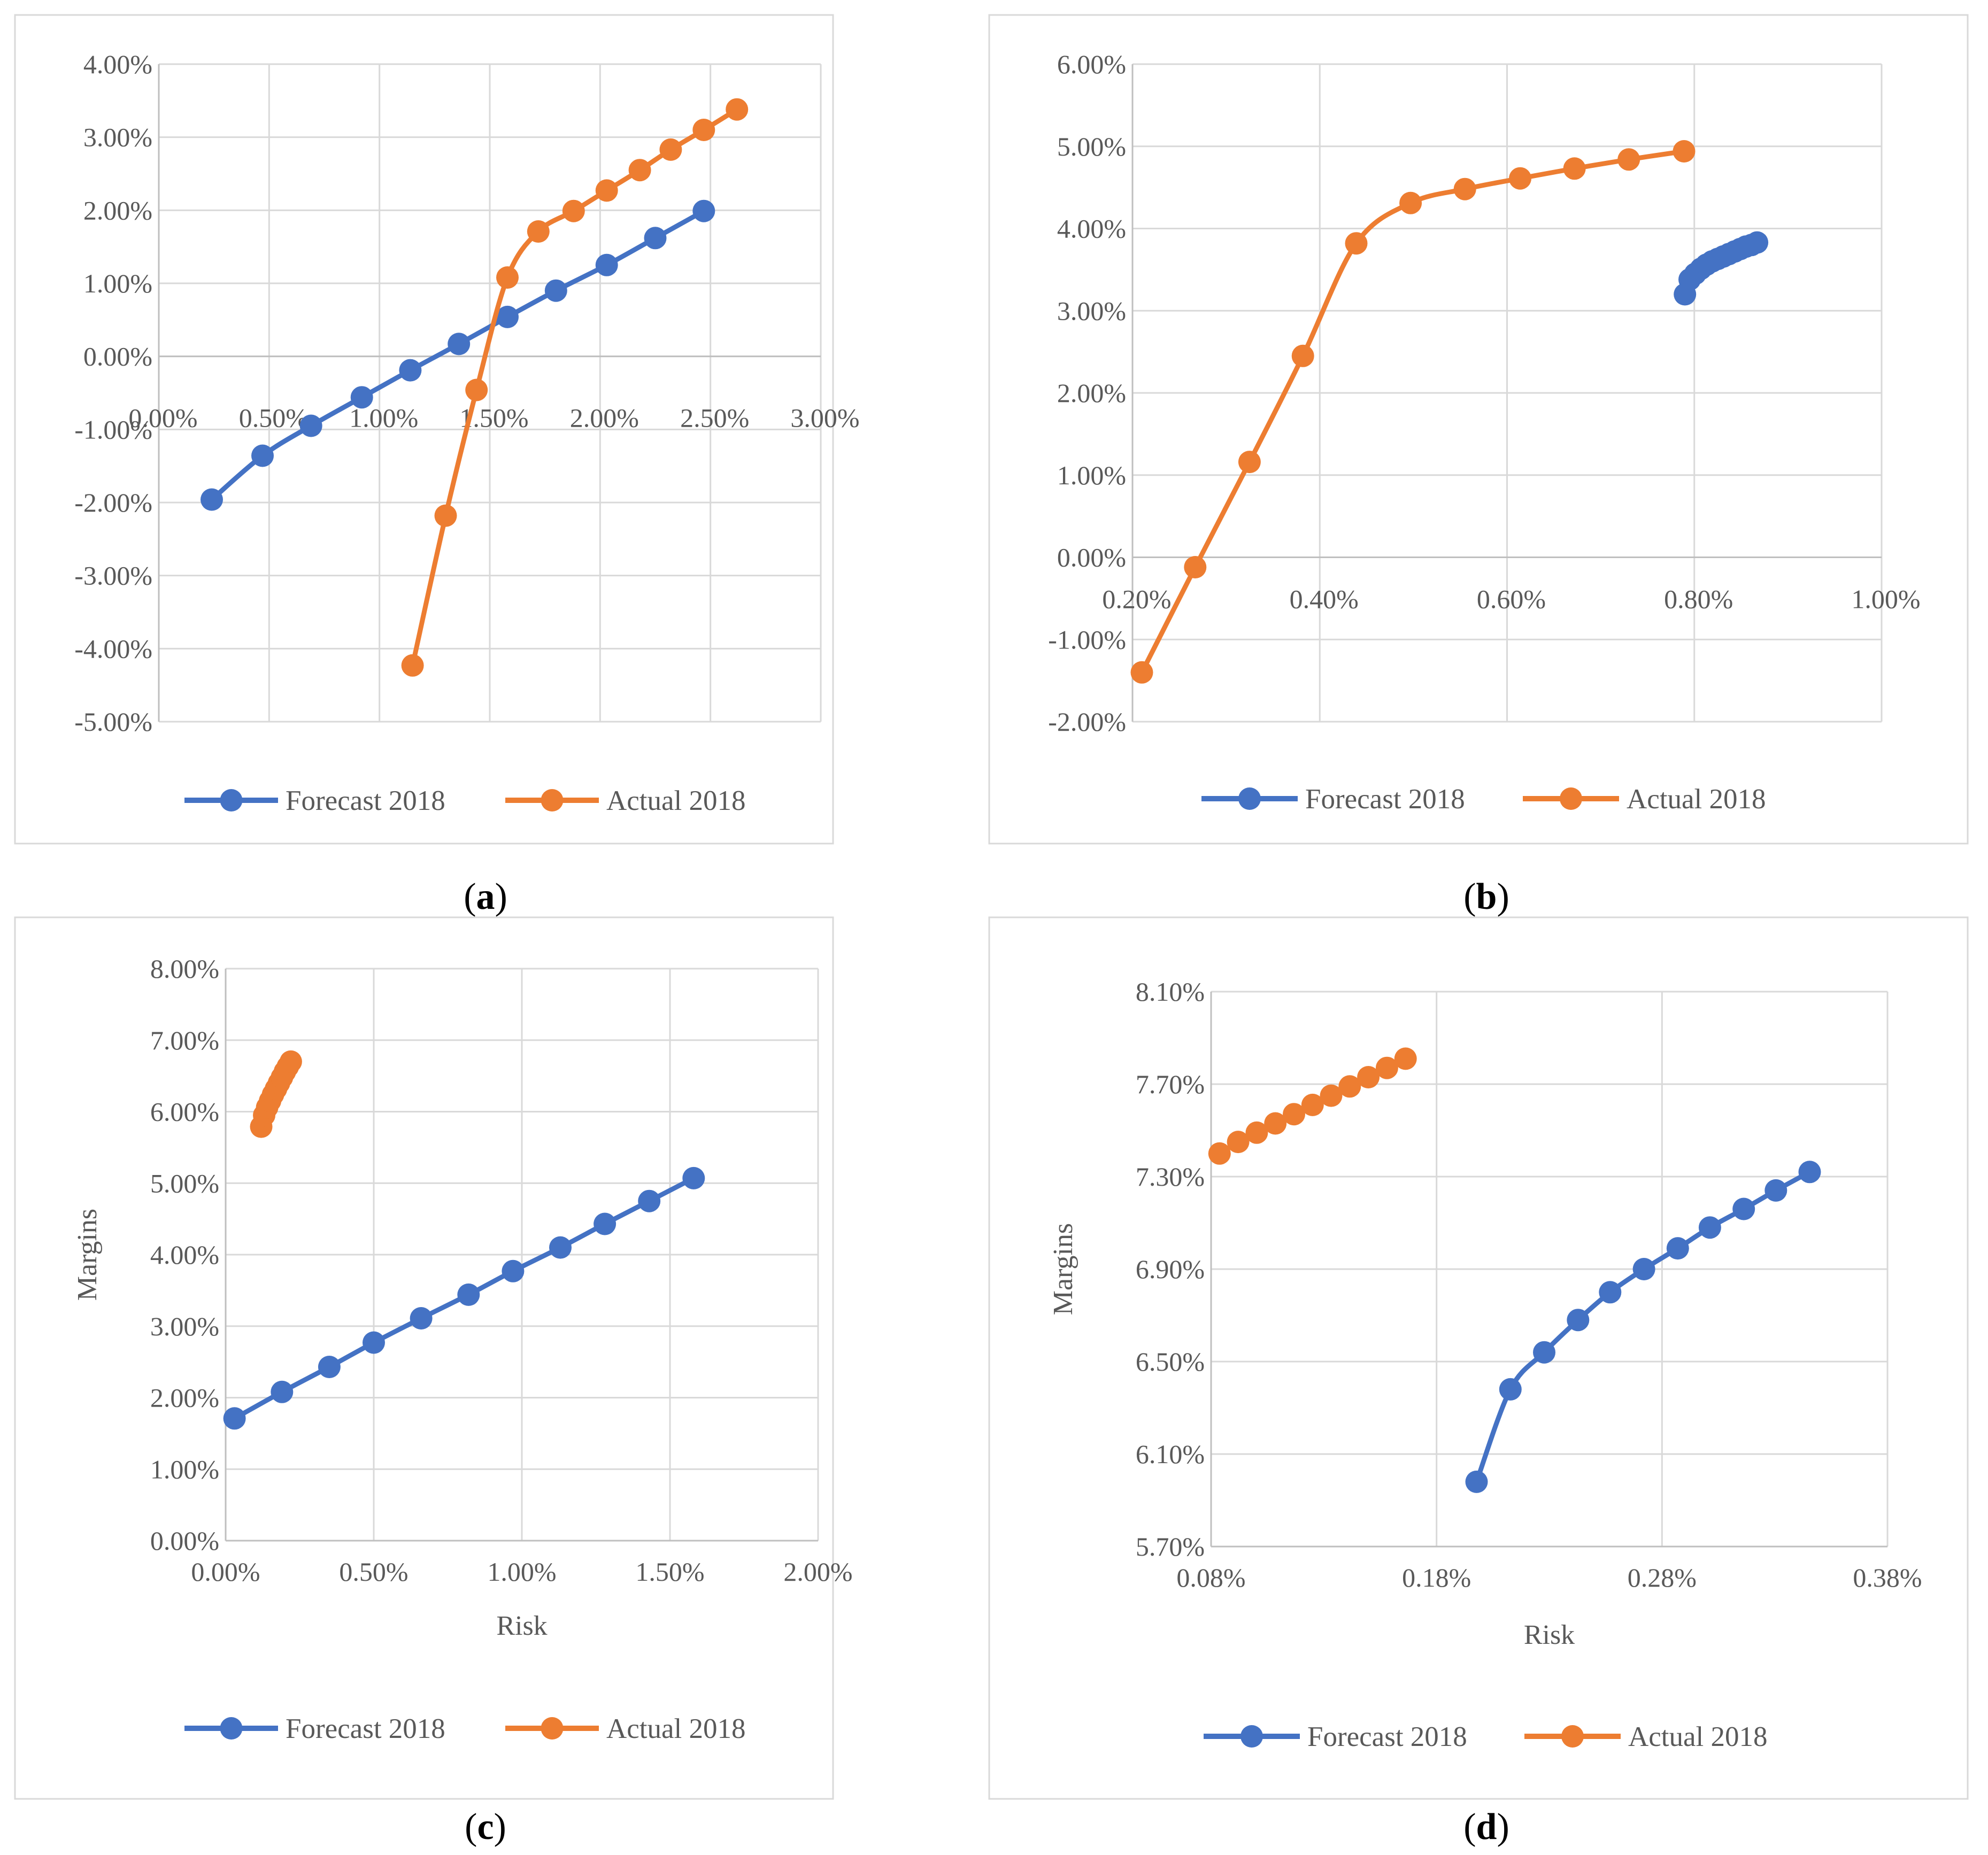  I want to click on caption-c-letter: c, so click(485, 1827).